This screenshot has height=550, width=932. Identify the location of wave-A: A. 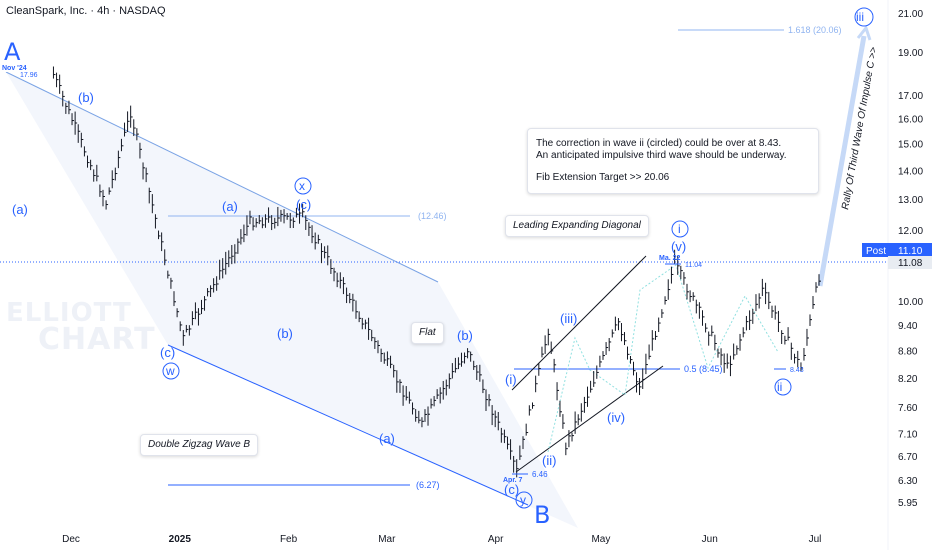
(12, 52).